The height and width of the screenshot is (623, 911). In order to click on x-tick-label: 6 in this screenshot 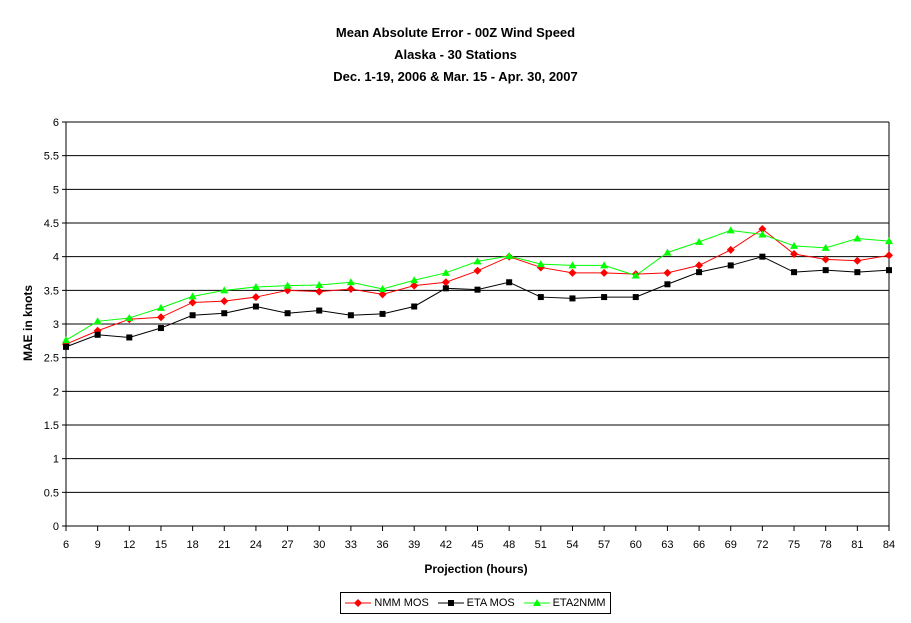, I will do `click(66, 545)`.